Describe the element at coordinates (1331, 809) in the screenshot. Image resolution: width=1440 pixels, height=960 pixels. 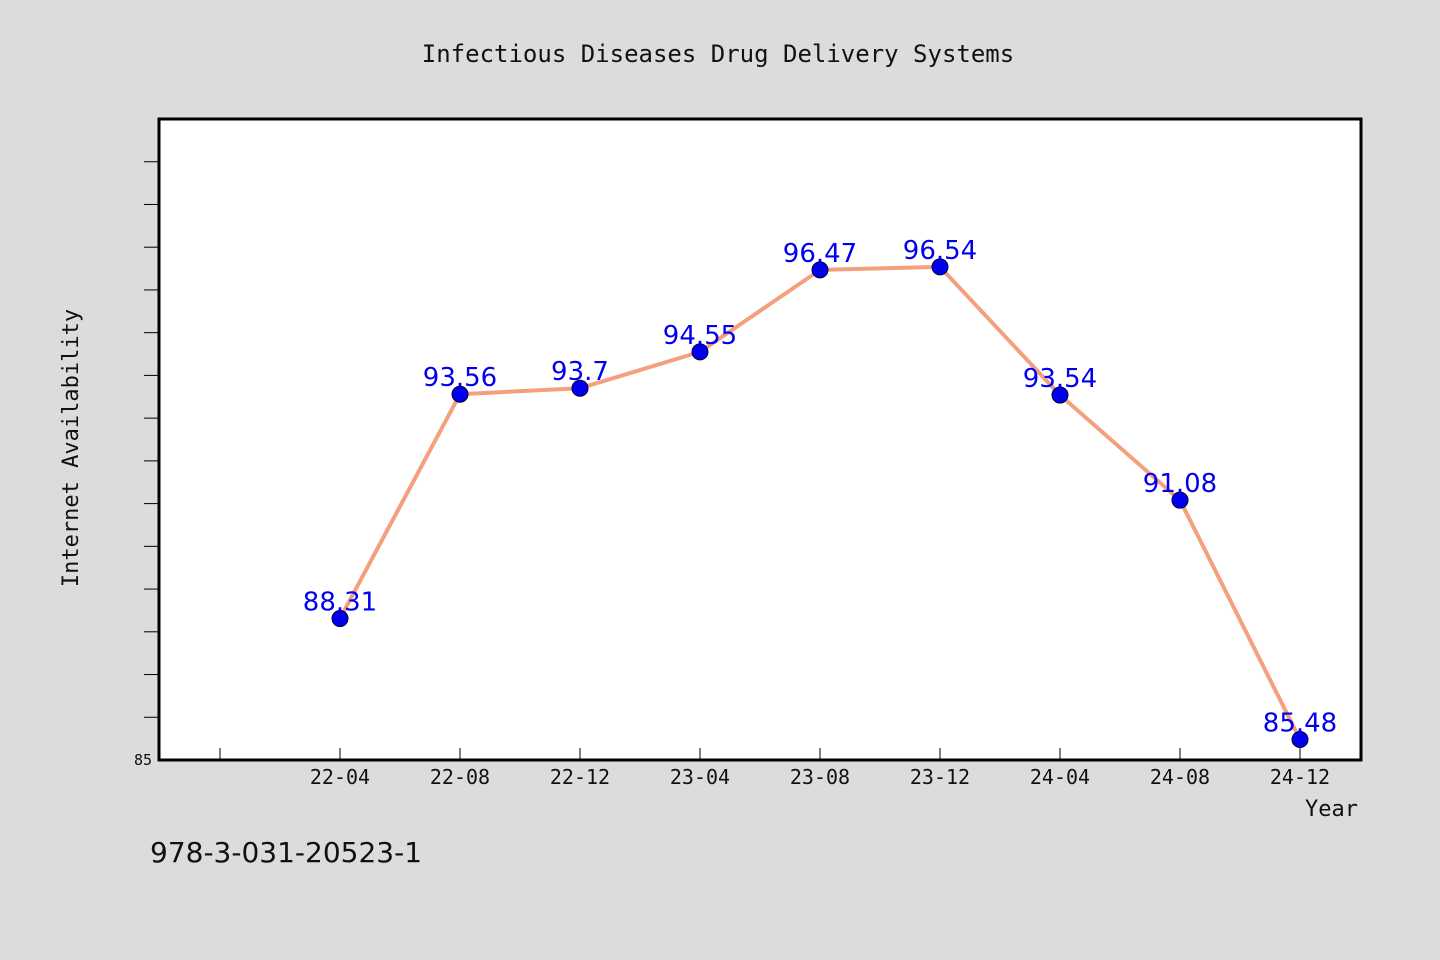
I see `x-axis-label: Year` at that location.